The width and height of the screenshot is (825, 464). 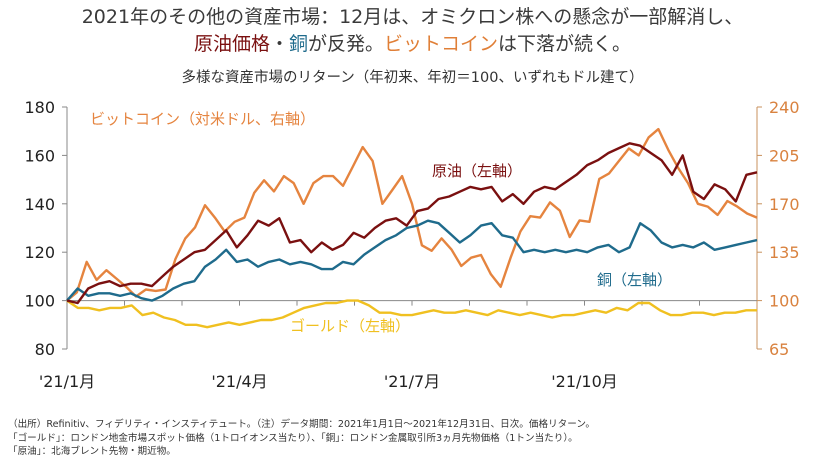 I want to click on title-end-text: は下落が続く。, so click(x=565, y=44).